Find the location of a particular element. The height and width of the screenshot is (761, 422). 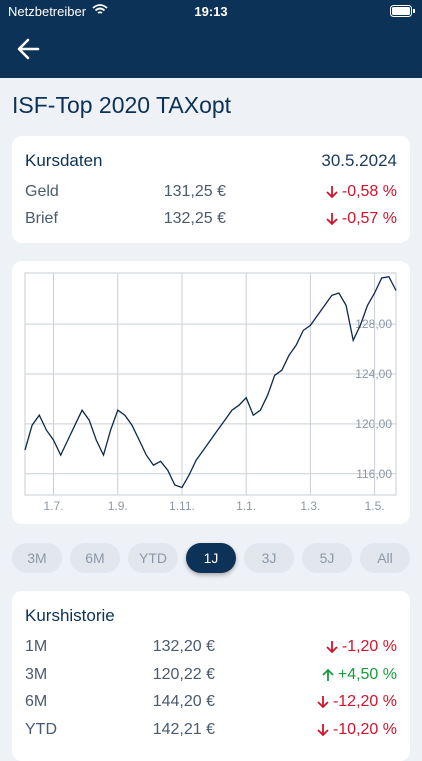

price: 132,25 € is located at coordinates (194, 218).